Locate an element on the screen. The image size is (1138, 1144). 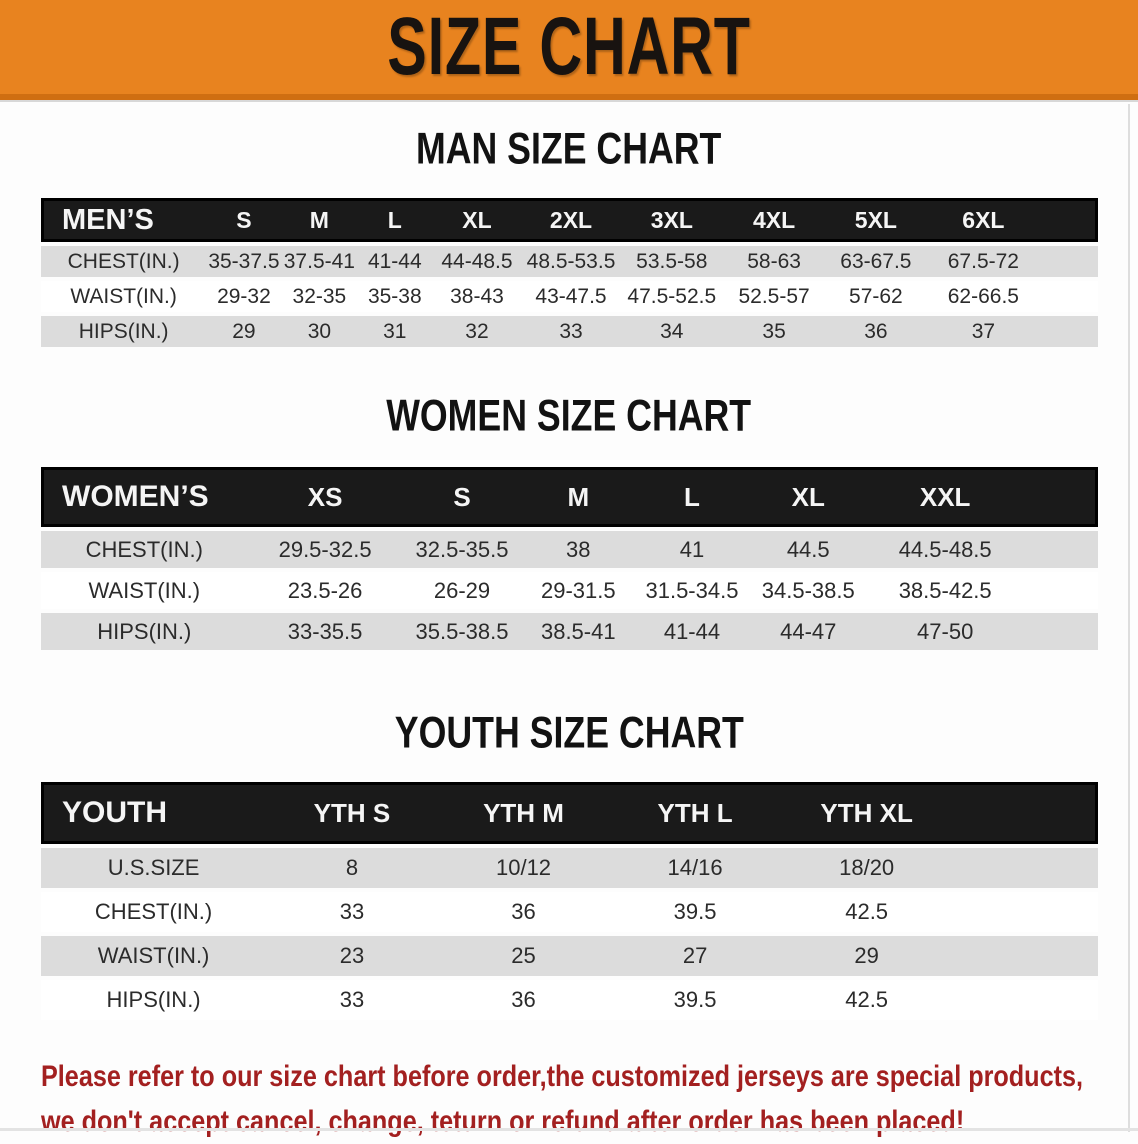
cell: 32-35 is located at coordinates (319, 296).